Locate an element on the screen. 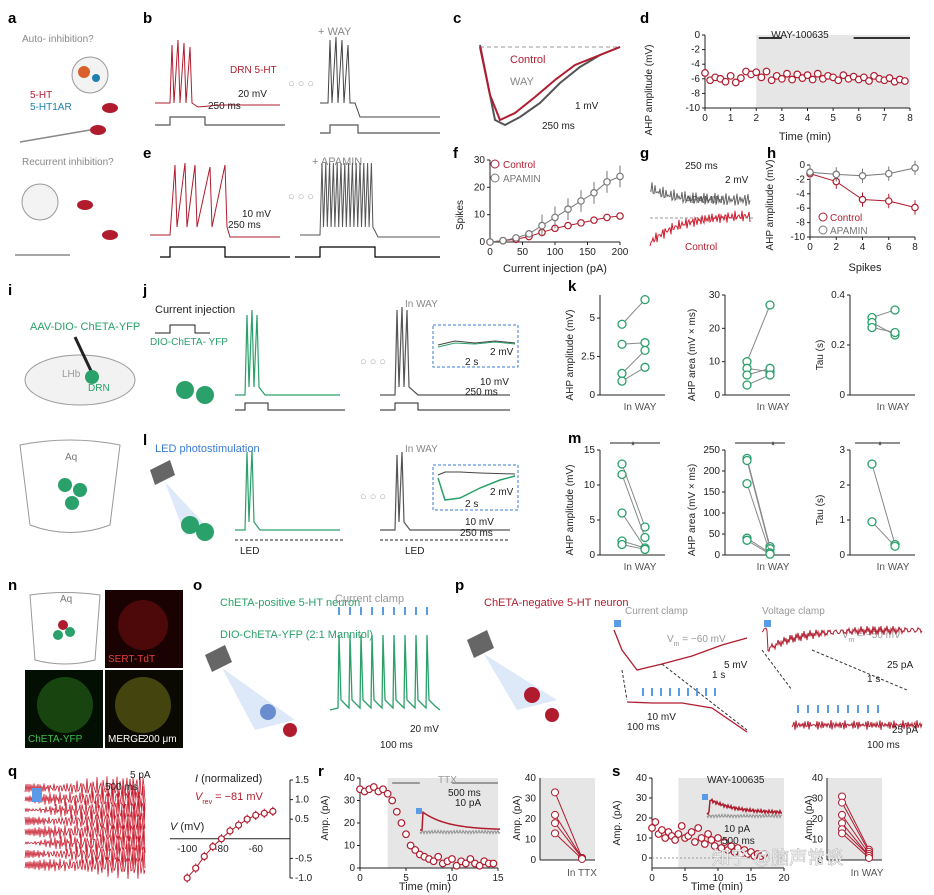  x-tick-label: -80 is located at coordinates (221, 849).